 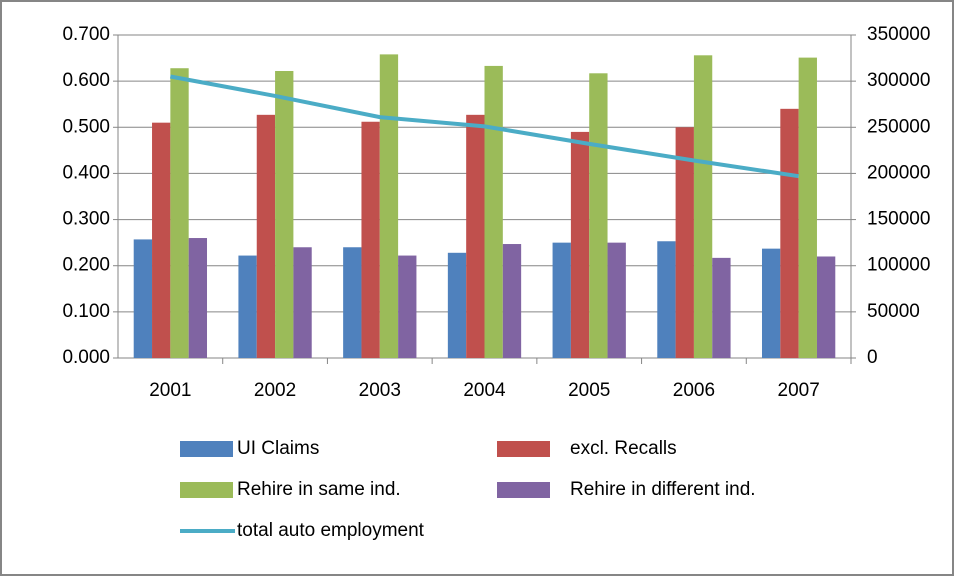 What do you see at coordinates (893, 311) in the screenshot?
I see `y2-tick-label: 50000` at bounding box center [893, 311].